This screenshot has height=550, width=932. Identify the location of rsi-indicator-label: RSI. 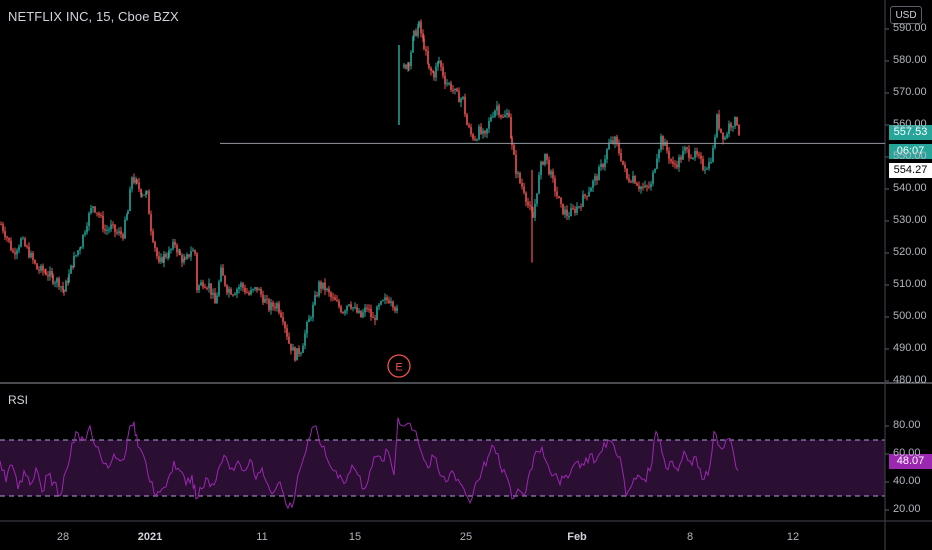
(18, 400).